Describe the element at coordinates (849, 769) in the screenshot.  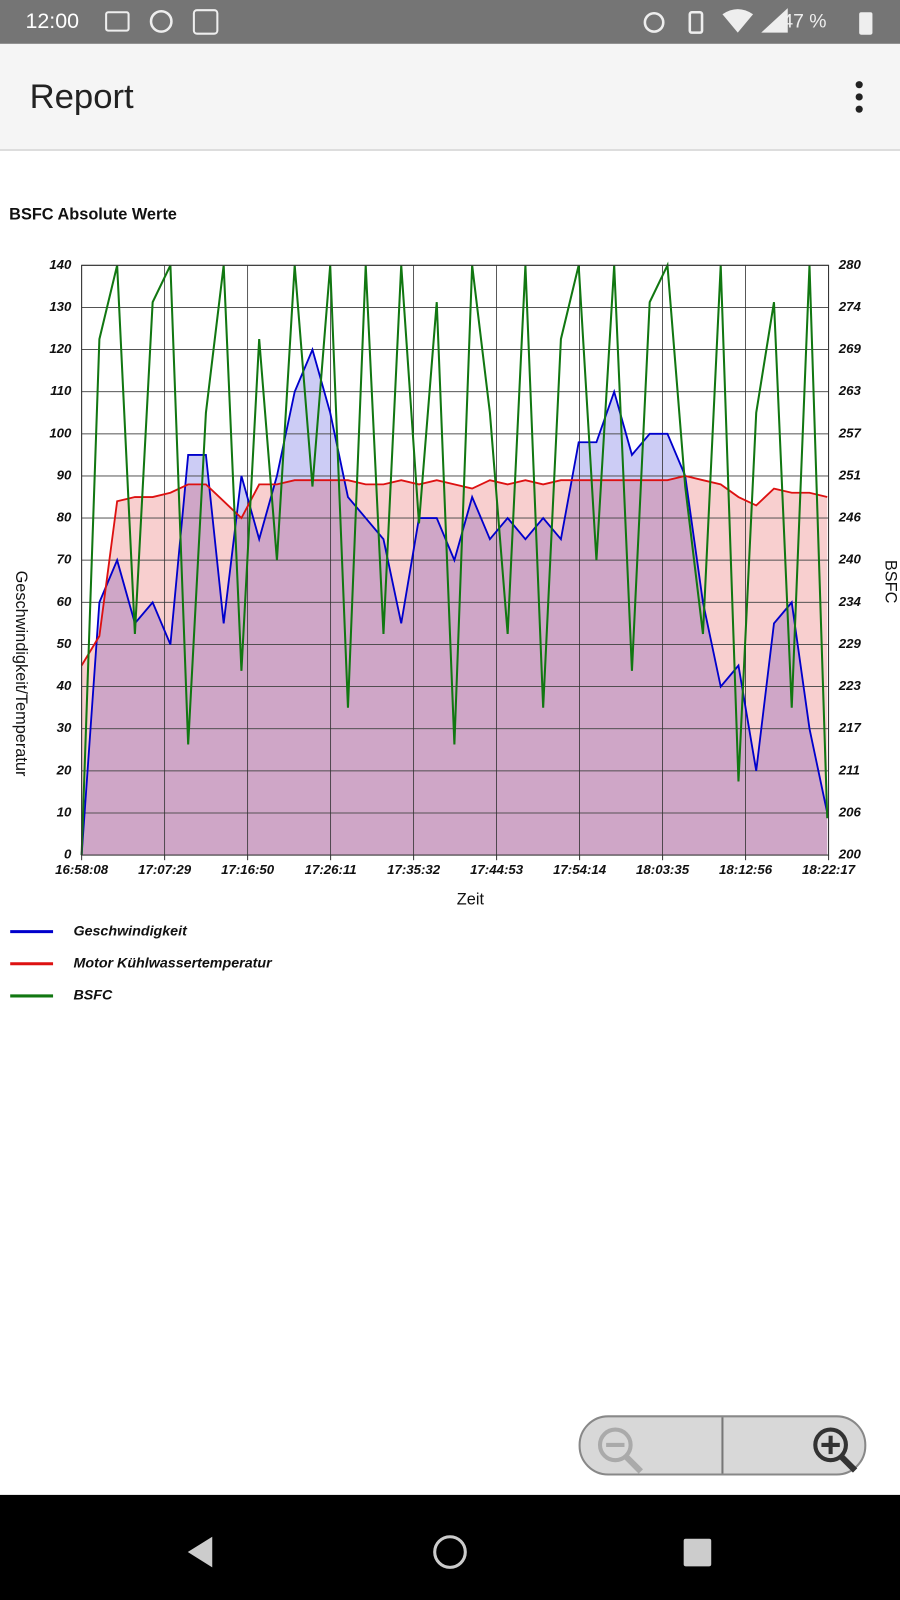
I see `y2-tick-label: 211` at that location.